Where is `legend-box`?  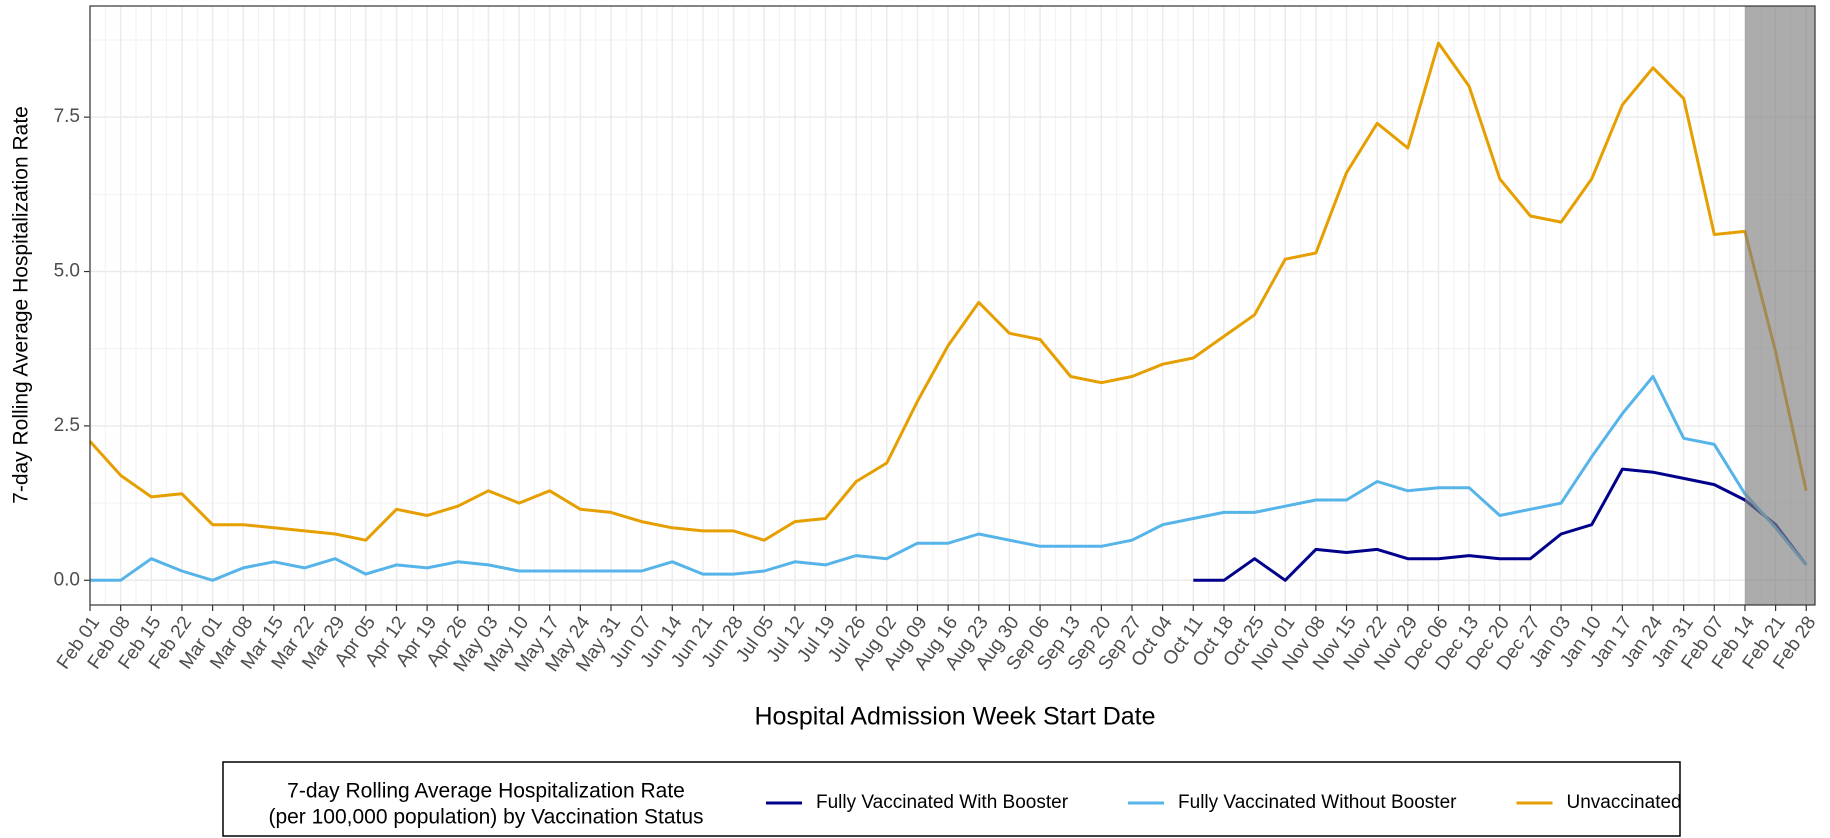
legend-box is located at coordinates (951, 799).